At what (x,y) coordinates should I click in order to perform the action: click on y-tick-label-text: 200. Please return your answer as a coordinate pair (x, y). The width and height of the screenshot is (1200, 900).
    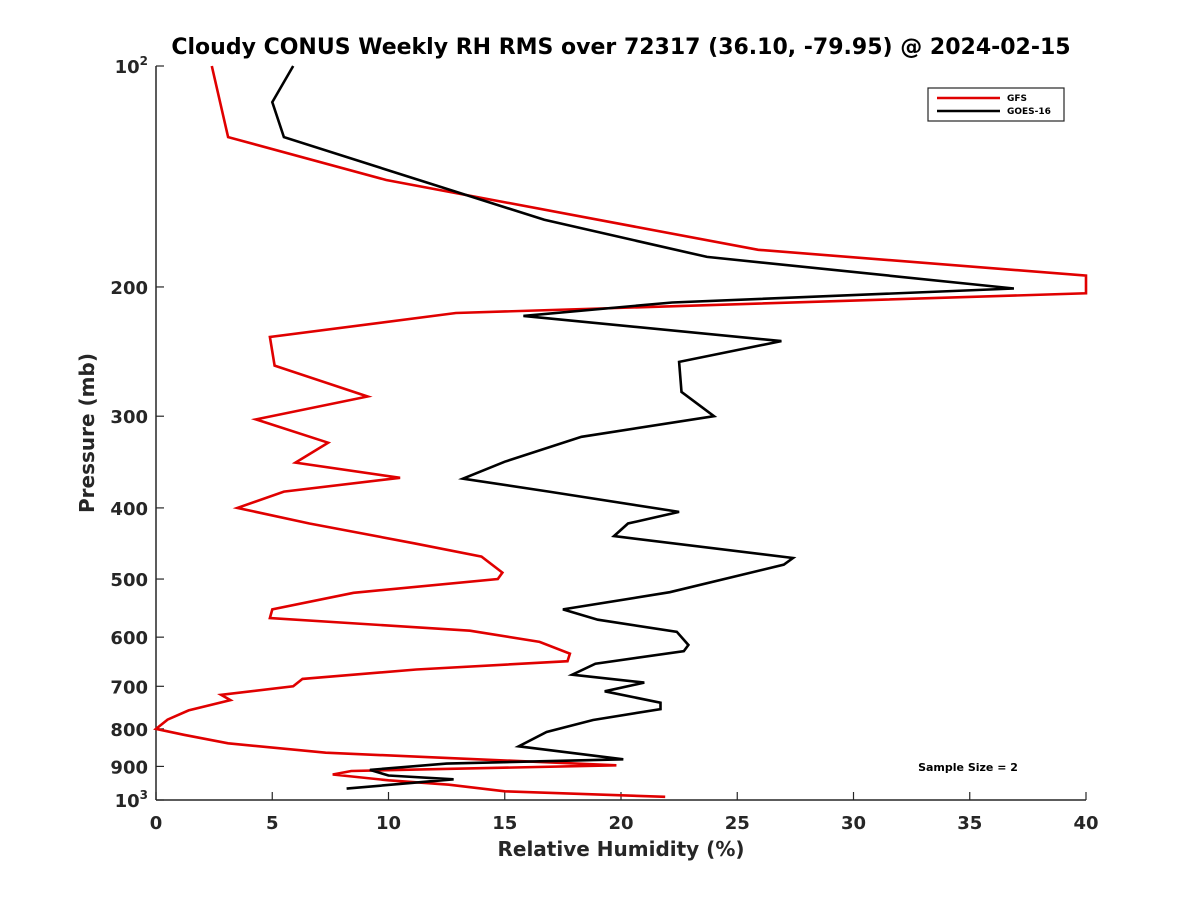
    Looking at the image, I should click on (129, 288).